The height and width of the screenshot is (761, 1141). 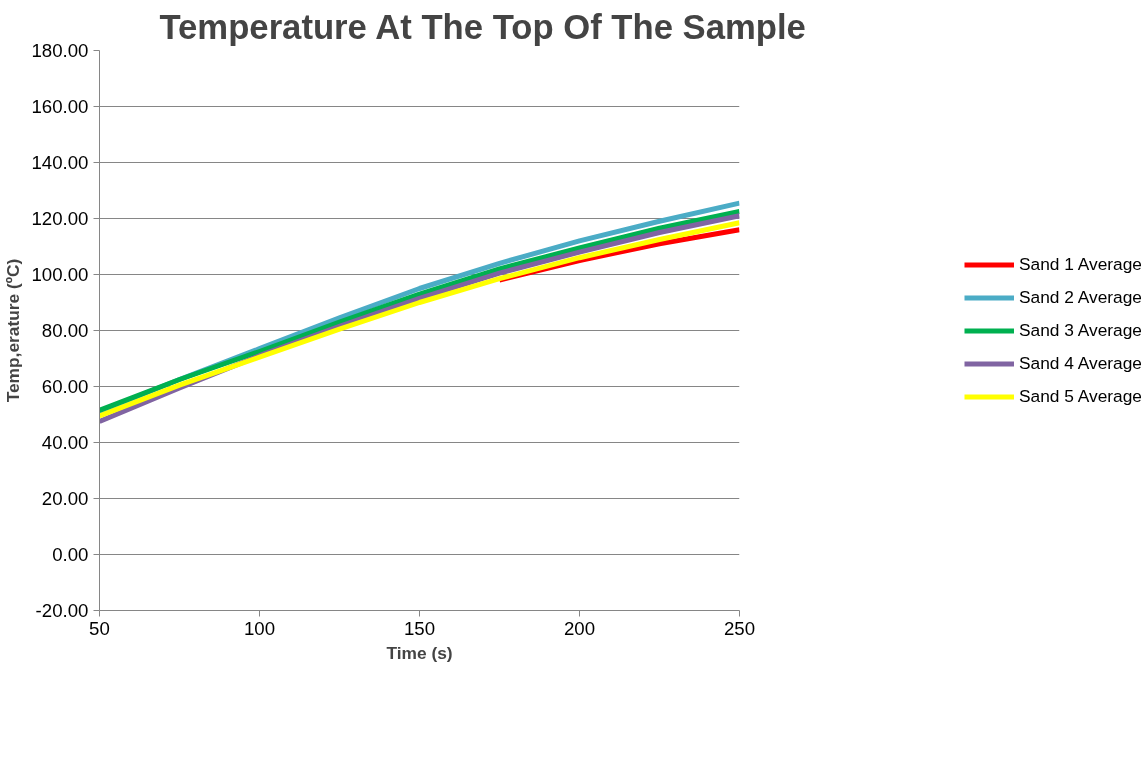 What do you see at coordinates (1079, 363) in the screenshot?
I see `legend-label: Sand 4 Average` at bounding box center [1079, 363].